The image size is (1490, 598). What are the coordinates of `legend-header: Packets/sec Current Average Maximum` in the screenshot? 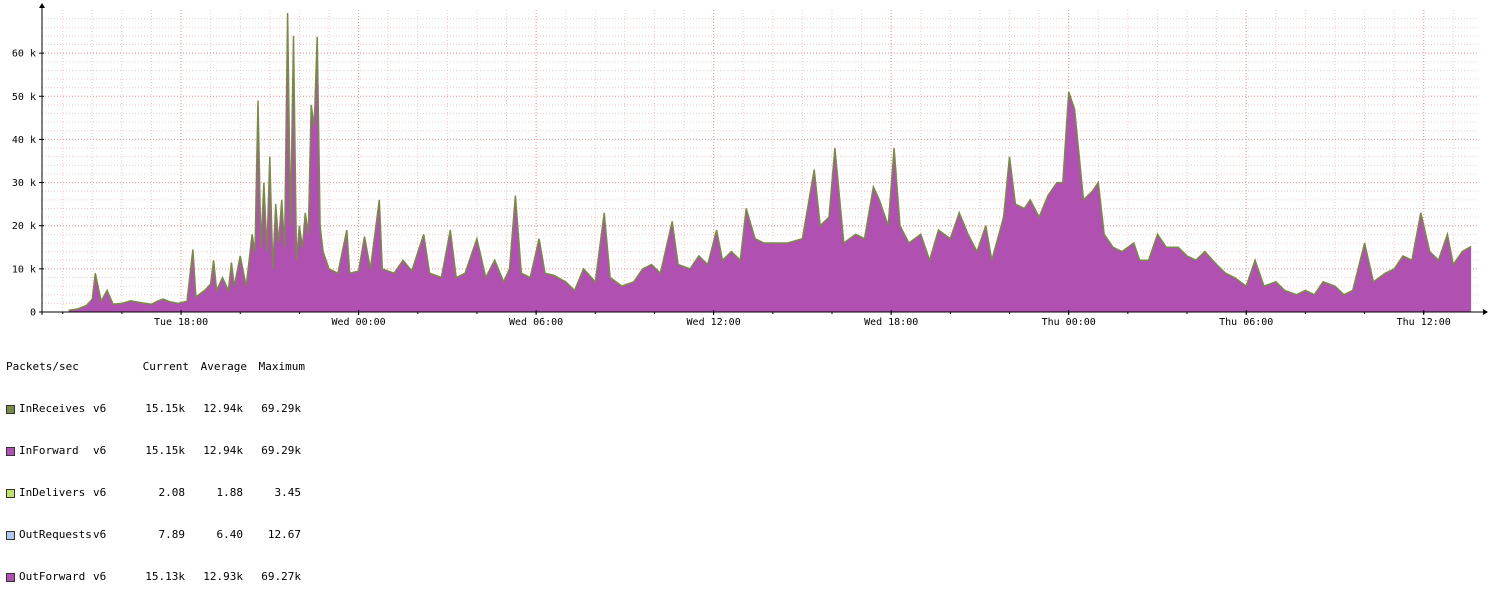 It's located at (155, 367).